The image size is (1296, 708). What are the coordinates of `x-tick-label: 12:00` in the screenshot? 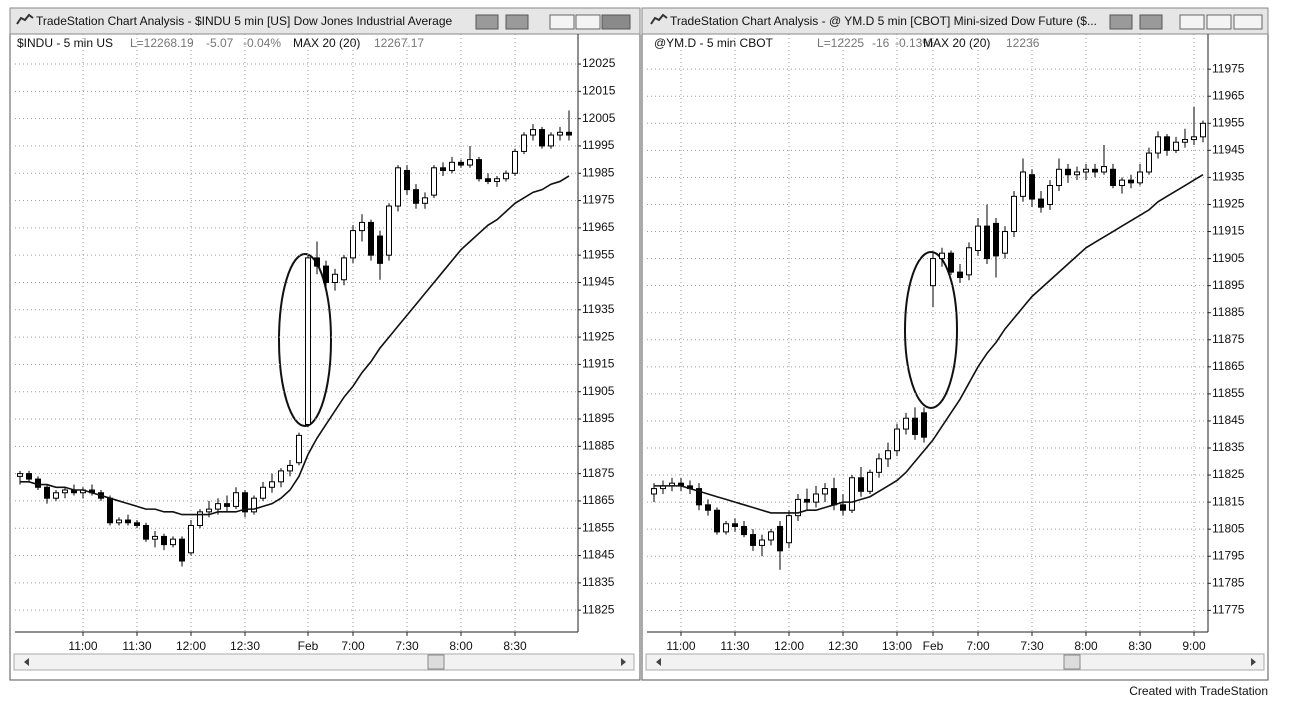 It's located at (789, 646).